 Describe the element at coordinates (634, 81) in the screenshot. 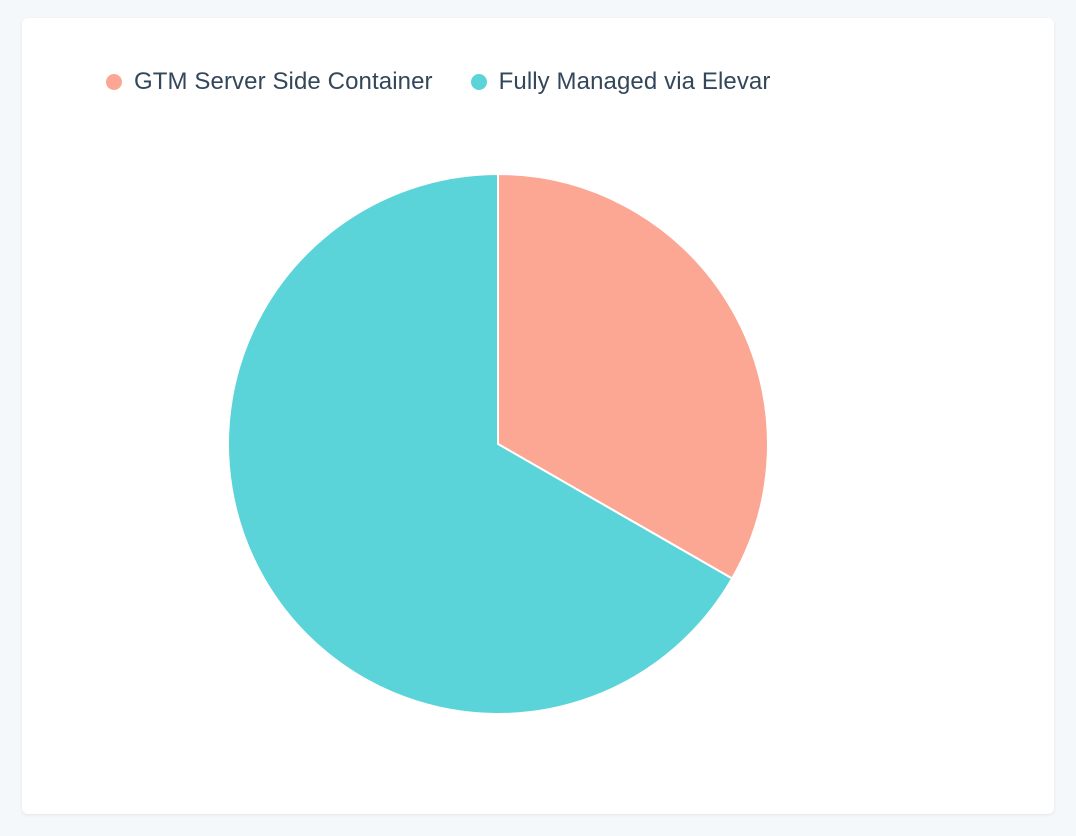

I see `legend-label: Fully Managed via Elevar` at that location.